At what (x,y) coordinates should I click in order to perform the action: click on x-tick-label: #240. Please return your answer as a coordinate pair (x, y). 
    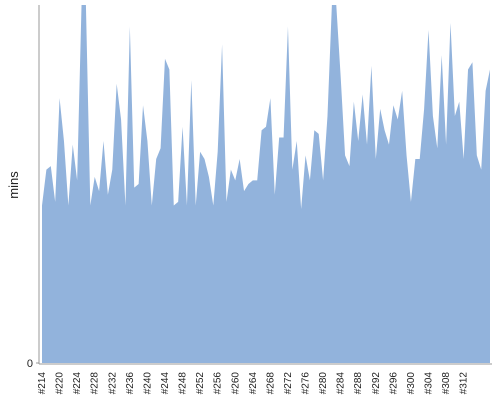
    Looking at the image, I should click on (147, 383).